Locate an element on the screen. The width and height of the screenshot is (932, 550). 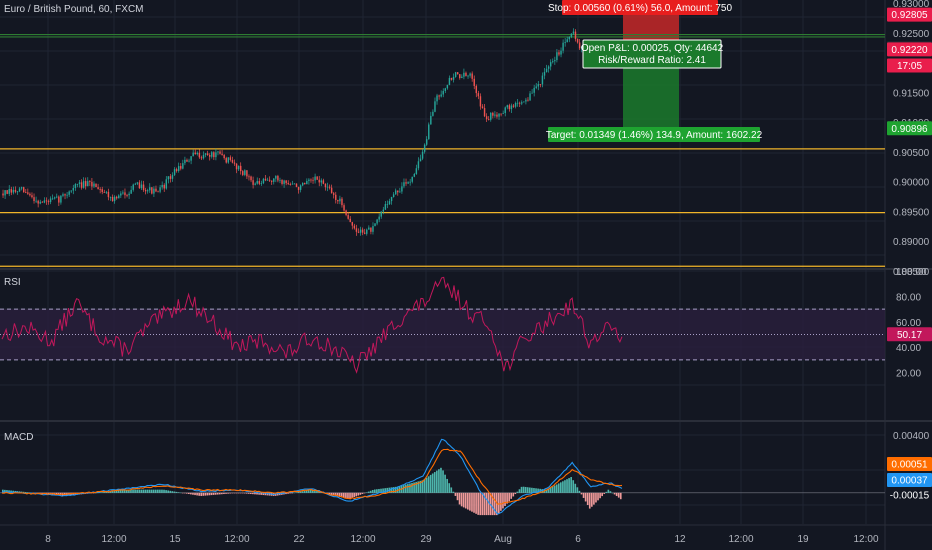
price-badge-text: 0.92805 is located at coordinates (909, 15).